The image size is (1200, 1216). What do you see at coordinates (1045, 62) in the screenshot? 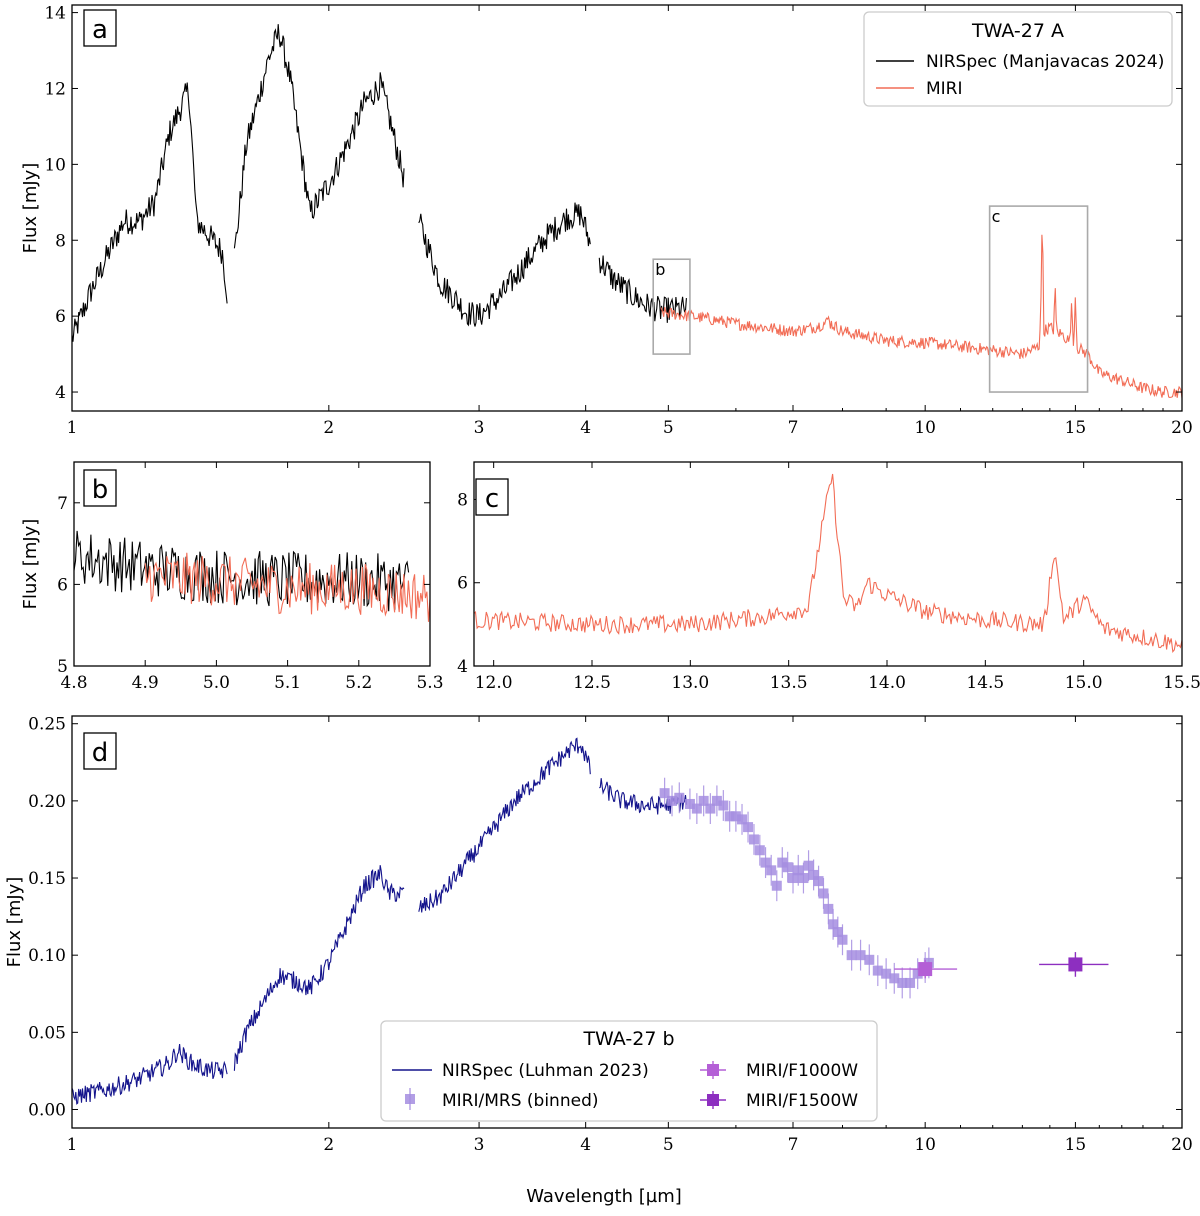
I see `legend-a-nirspec: NIRSpec (Manjavacas 2024)` at bounding box center [1045, 62].